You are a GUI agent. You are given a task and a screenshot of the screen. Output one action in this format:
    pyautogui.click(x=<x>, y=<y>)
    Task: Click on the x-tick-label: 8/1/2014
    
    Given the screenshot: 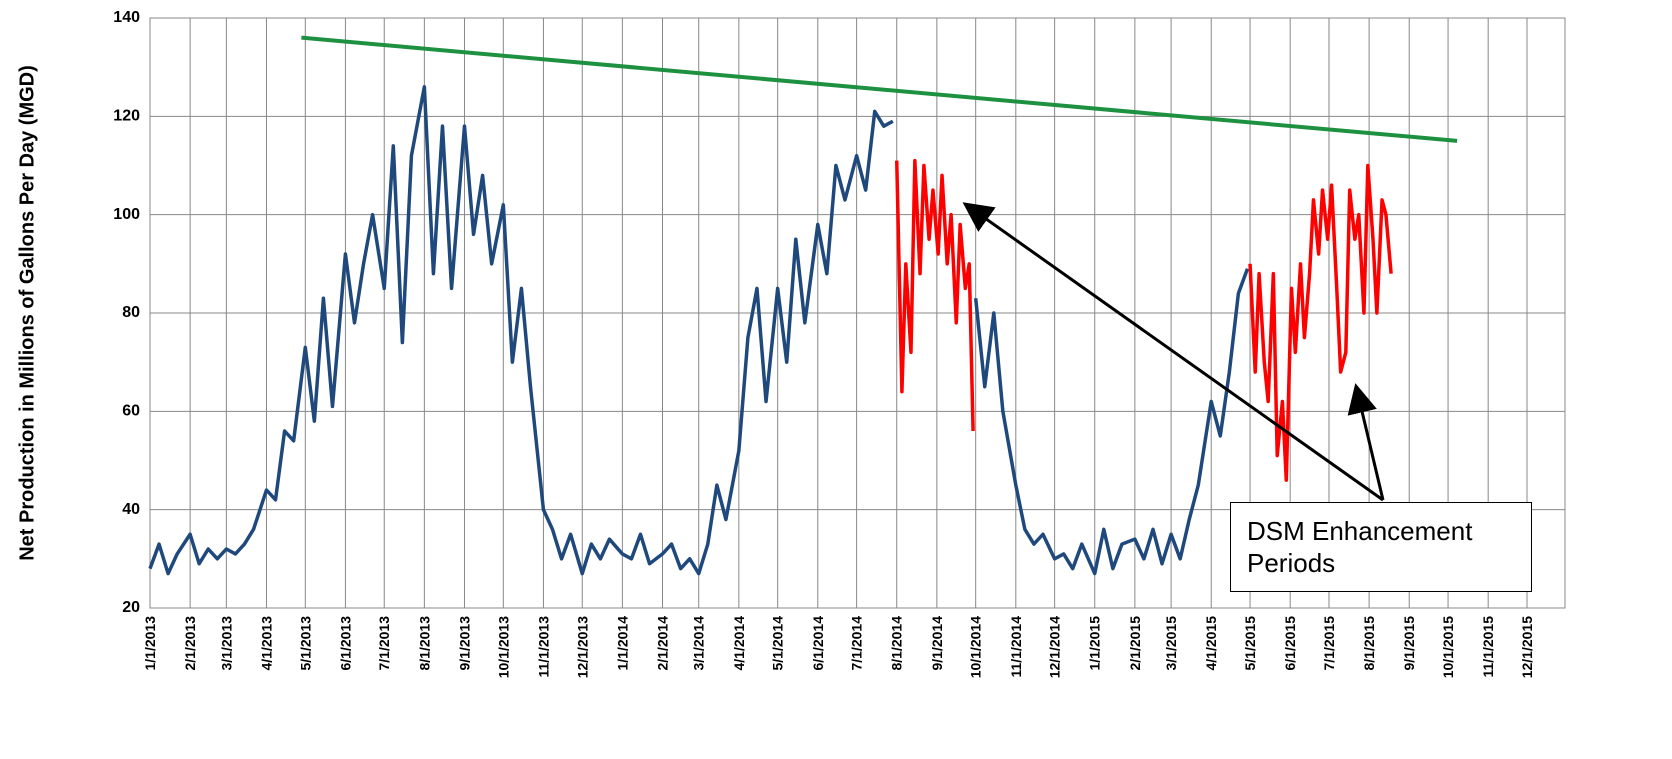 What is the action you would take?
    pyautogui.click(x=897, y=643)
    